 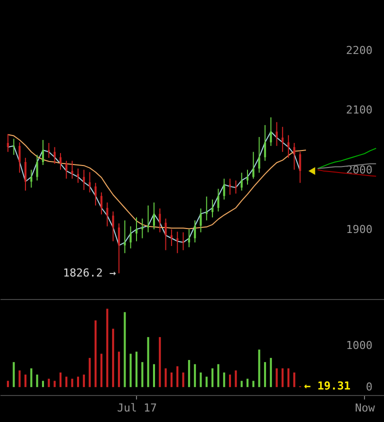 I want to click on y-tick-label: 2100, so click(x=359, y=110).